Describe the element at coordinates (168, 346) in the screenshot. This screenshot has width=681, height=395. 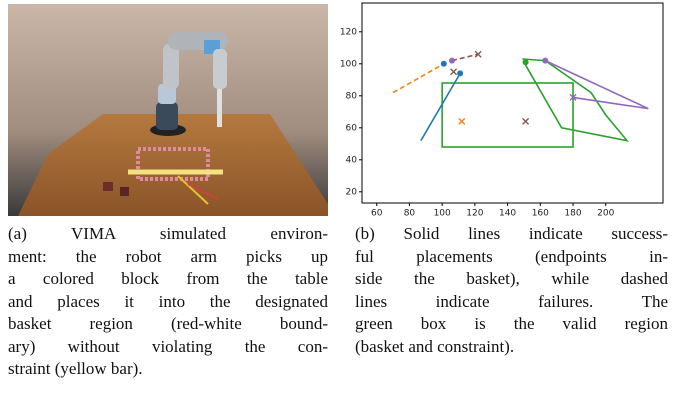
I see `caption-line: ary) without violating the con-` at that location.